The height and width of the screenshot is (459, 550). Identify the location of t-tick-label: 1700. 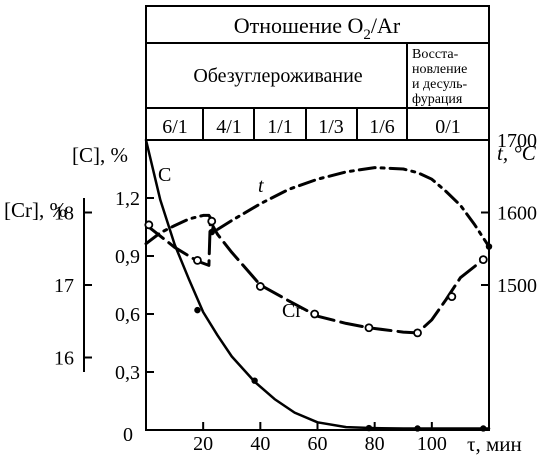
(517, 141).